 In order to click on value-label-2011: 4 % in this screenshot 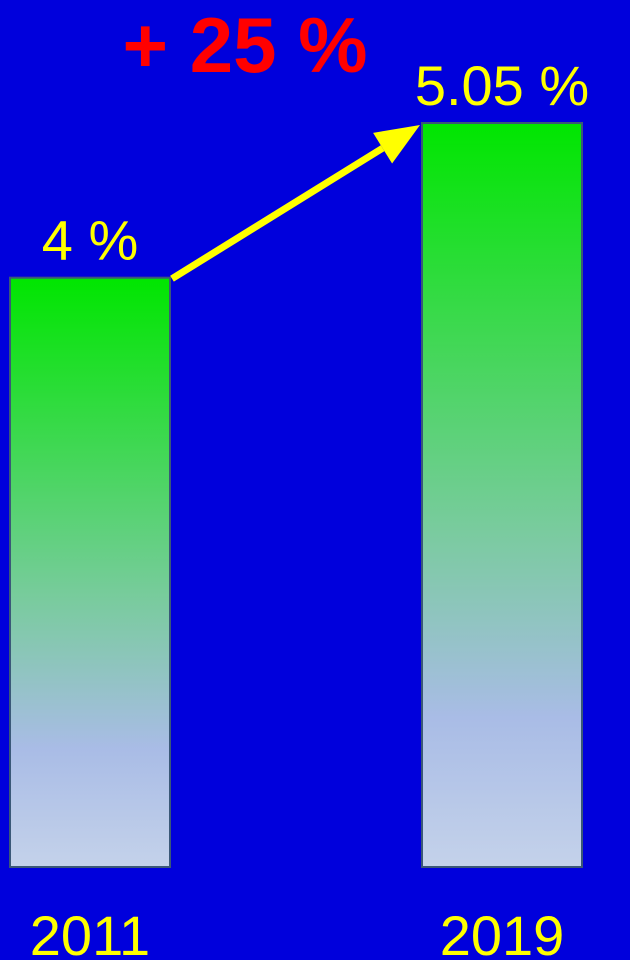, I will do `click(90, 240)`.